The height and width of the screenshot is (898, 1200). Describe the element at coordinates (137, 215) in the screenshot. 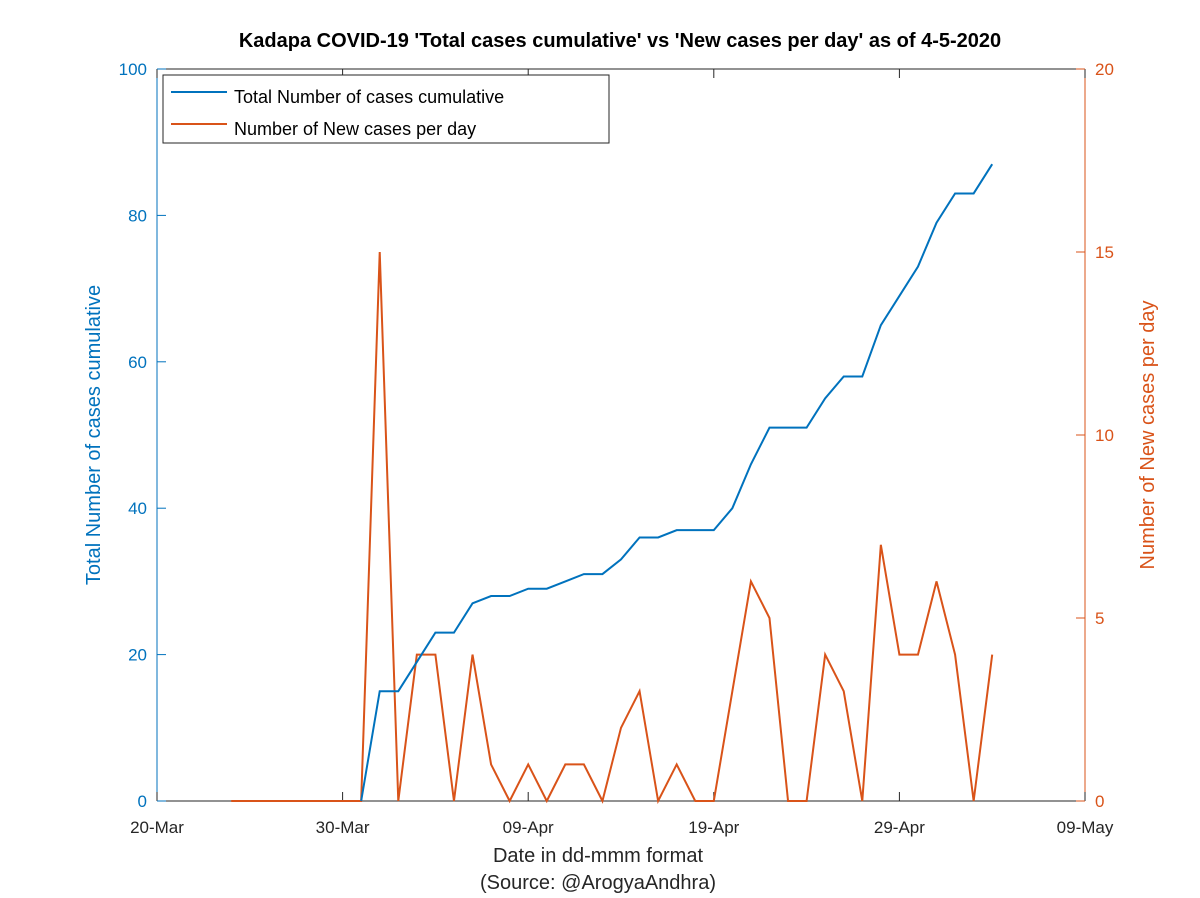

I see `y-left-tick-label: 80` at that location.